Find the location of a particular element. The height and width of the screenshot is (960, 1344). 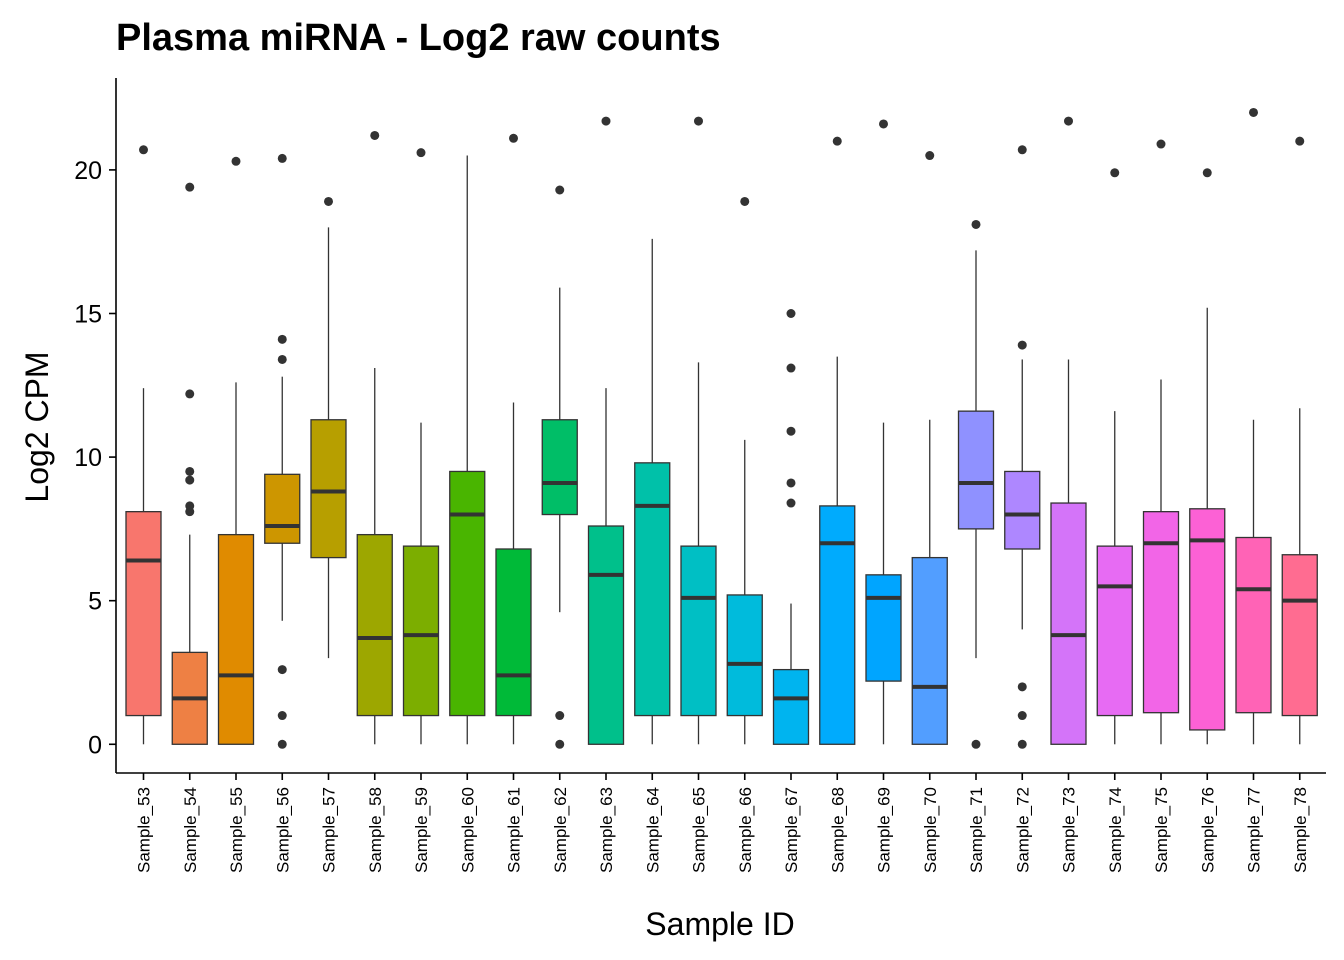

x-tick-label: Sample_66 is located at coordinates (745, 830).